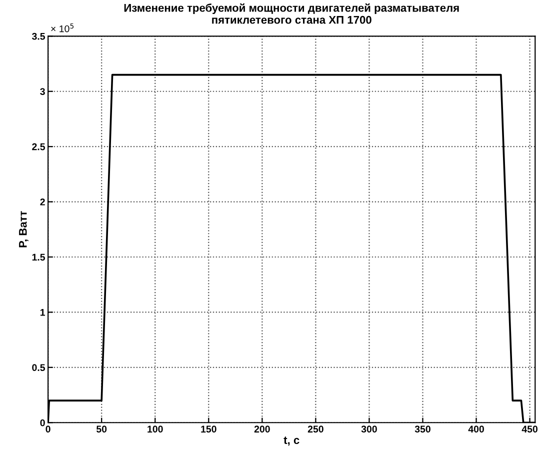  Describe the element at coordinates (62, 27) in the screenshot. I see `text: × 10$^{5}$` at that location.